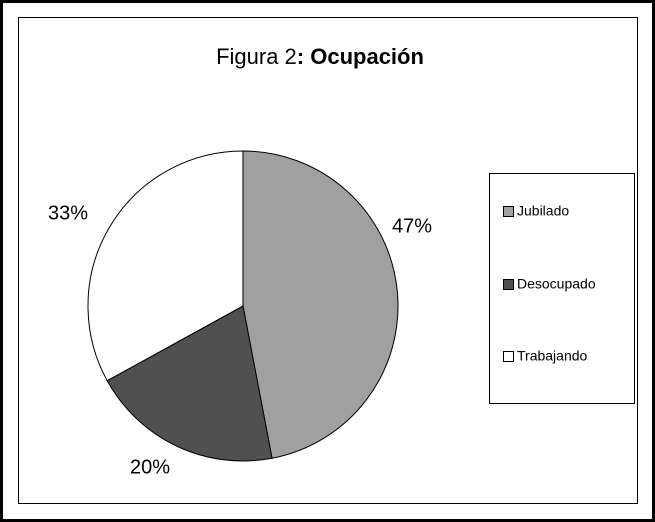 The image size is (655, 522). What do you see at coordinates (556, 284) in the screenshot?
I see `legend-label: Desocupado` at bounding box center [556, 284].